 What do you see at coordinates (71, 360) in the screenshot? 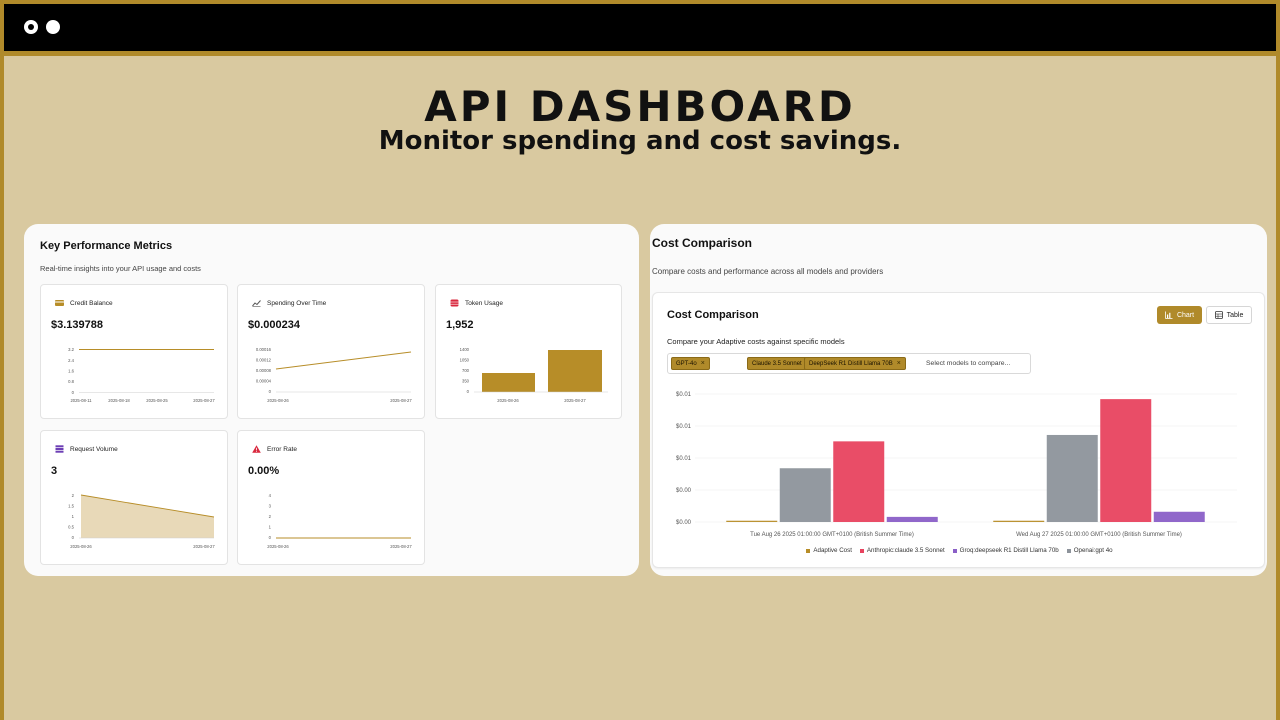
I see `y-tick-label: 2.4` at bounding box center [71, 360].